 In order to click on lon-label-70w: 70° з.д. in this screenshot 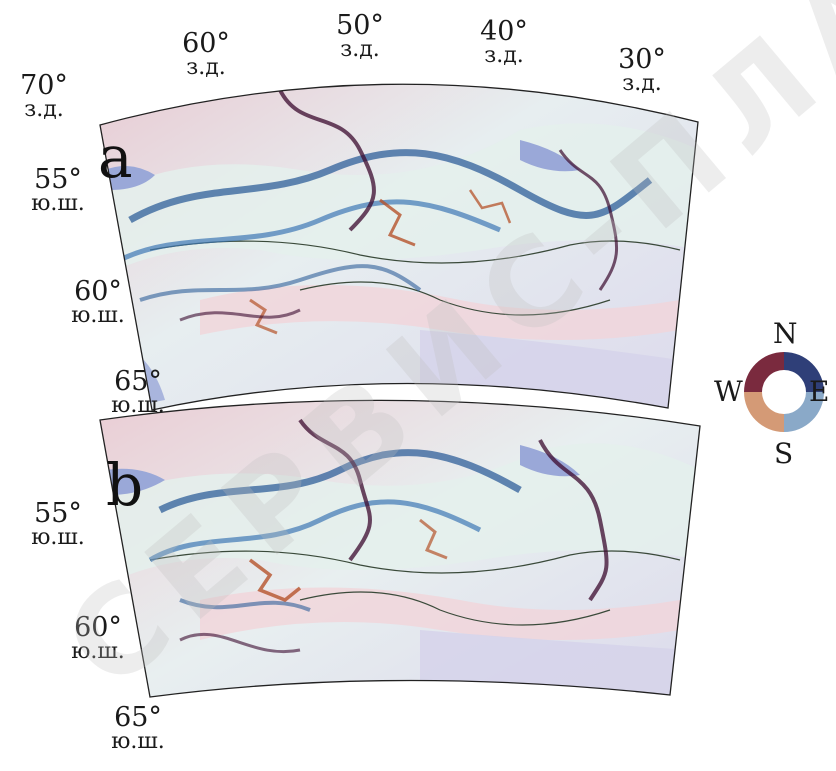, I will do `click(44, 96)`.